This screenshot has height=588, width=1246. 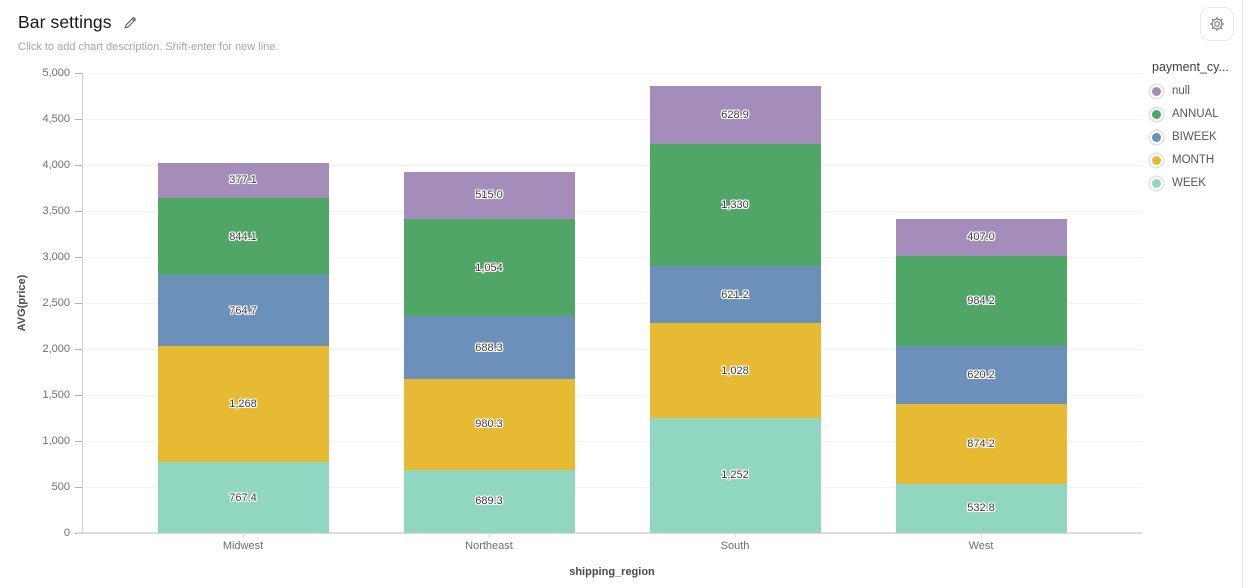 What do you see at coordinates (243, 546) in the screenshot?
I see `x-axis-category-label: Midwest` at bounding box center [243, 546].